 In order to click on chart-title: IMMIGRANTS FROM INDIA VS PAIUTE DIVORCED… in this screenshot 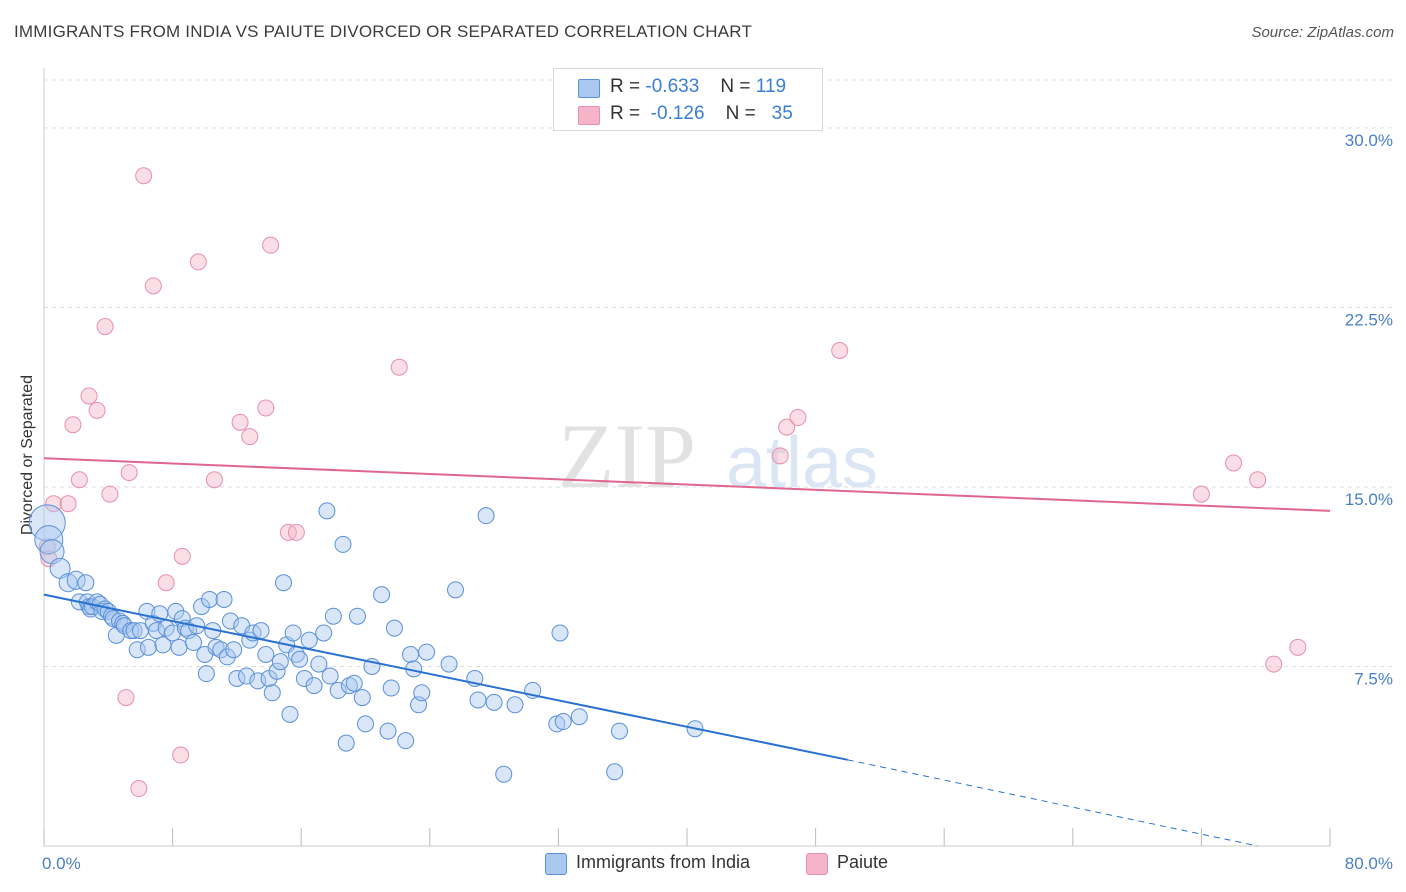, I will do `click(383, 31)`.